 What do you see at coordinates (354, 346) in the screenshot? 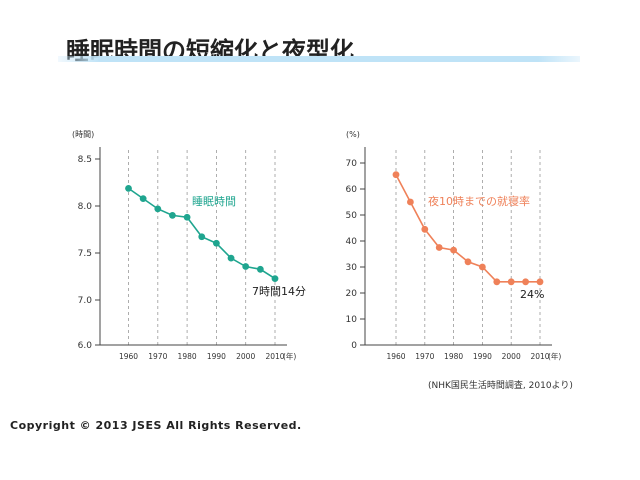
I see `y-tick-label: 0` at bounding box center [354, 346].